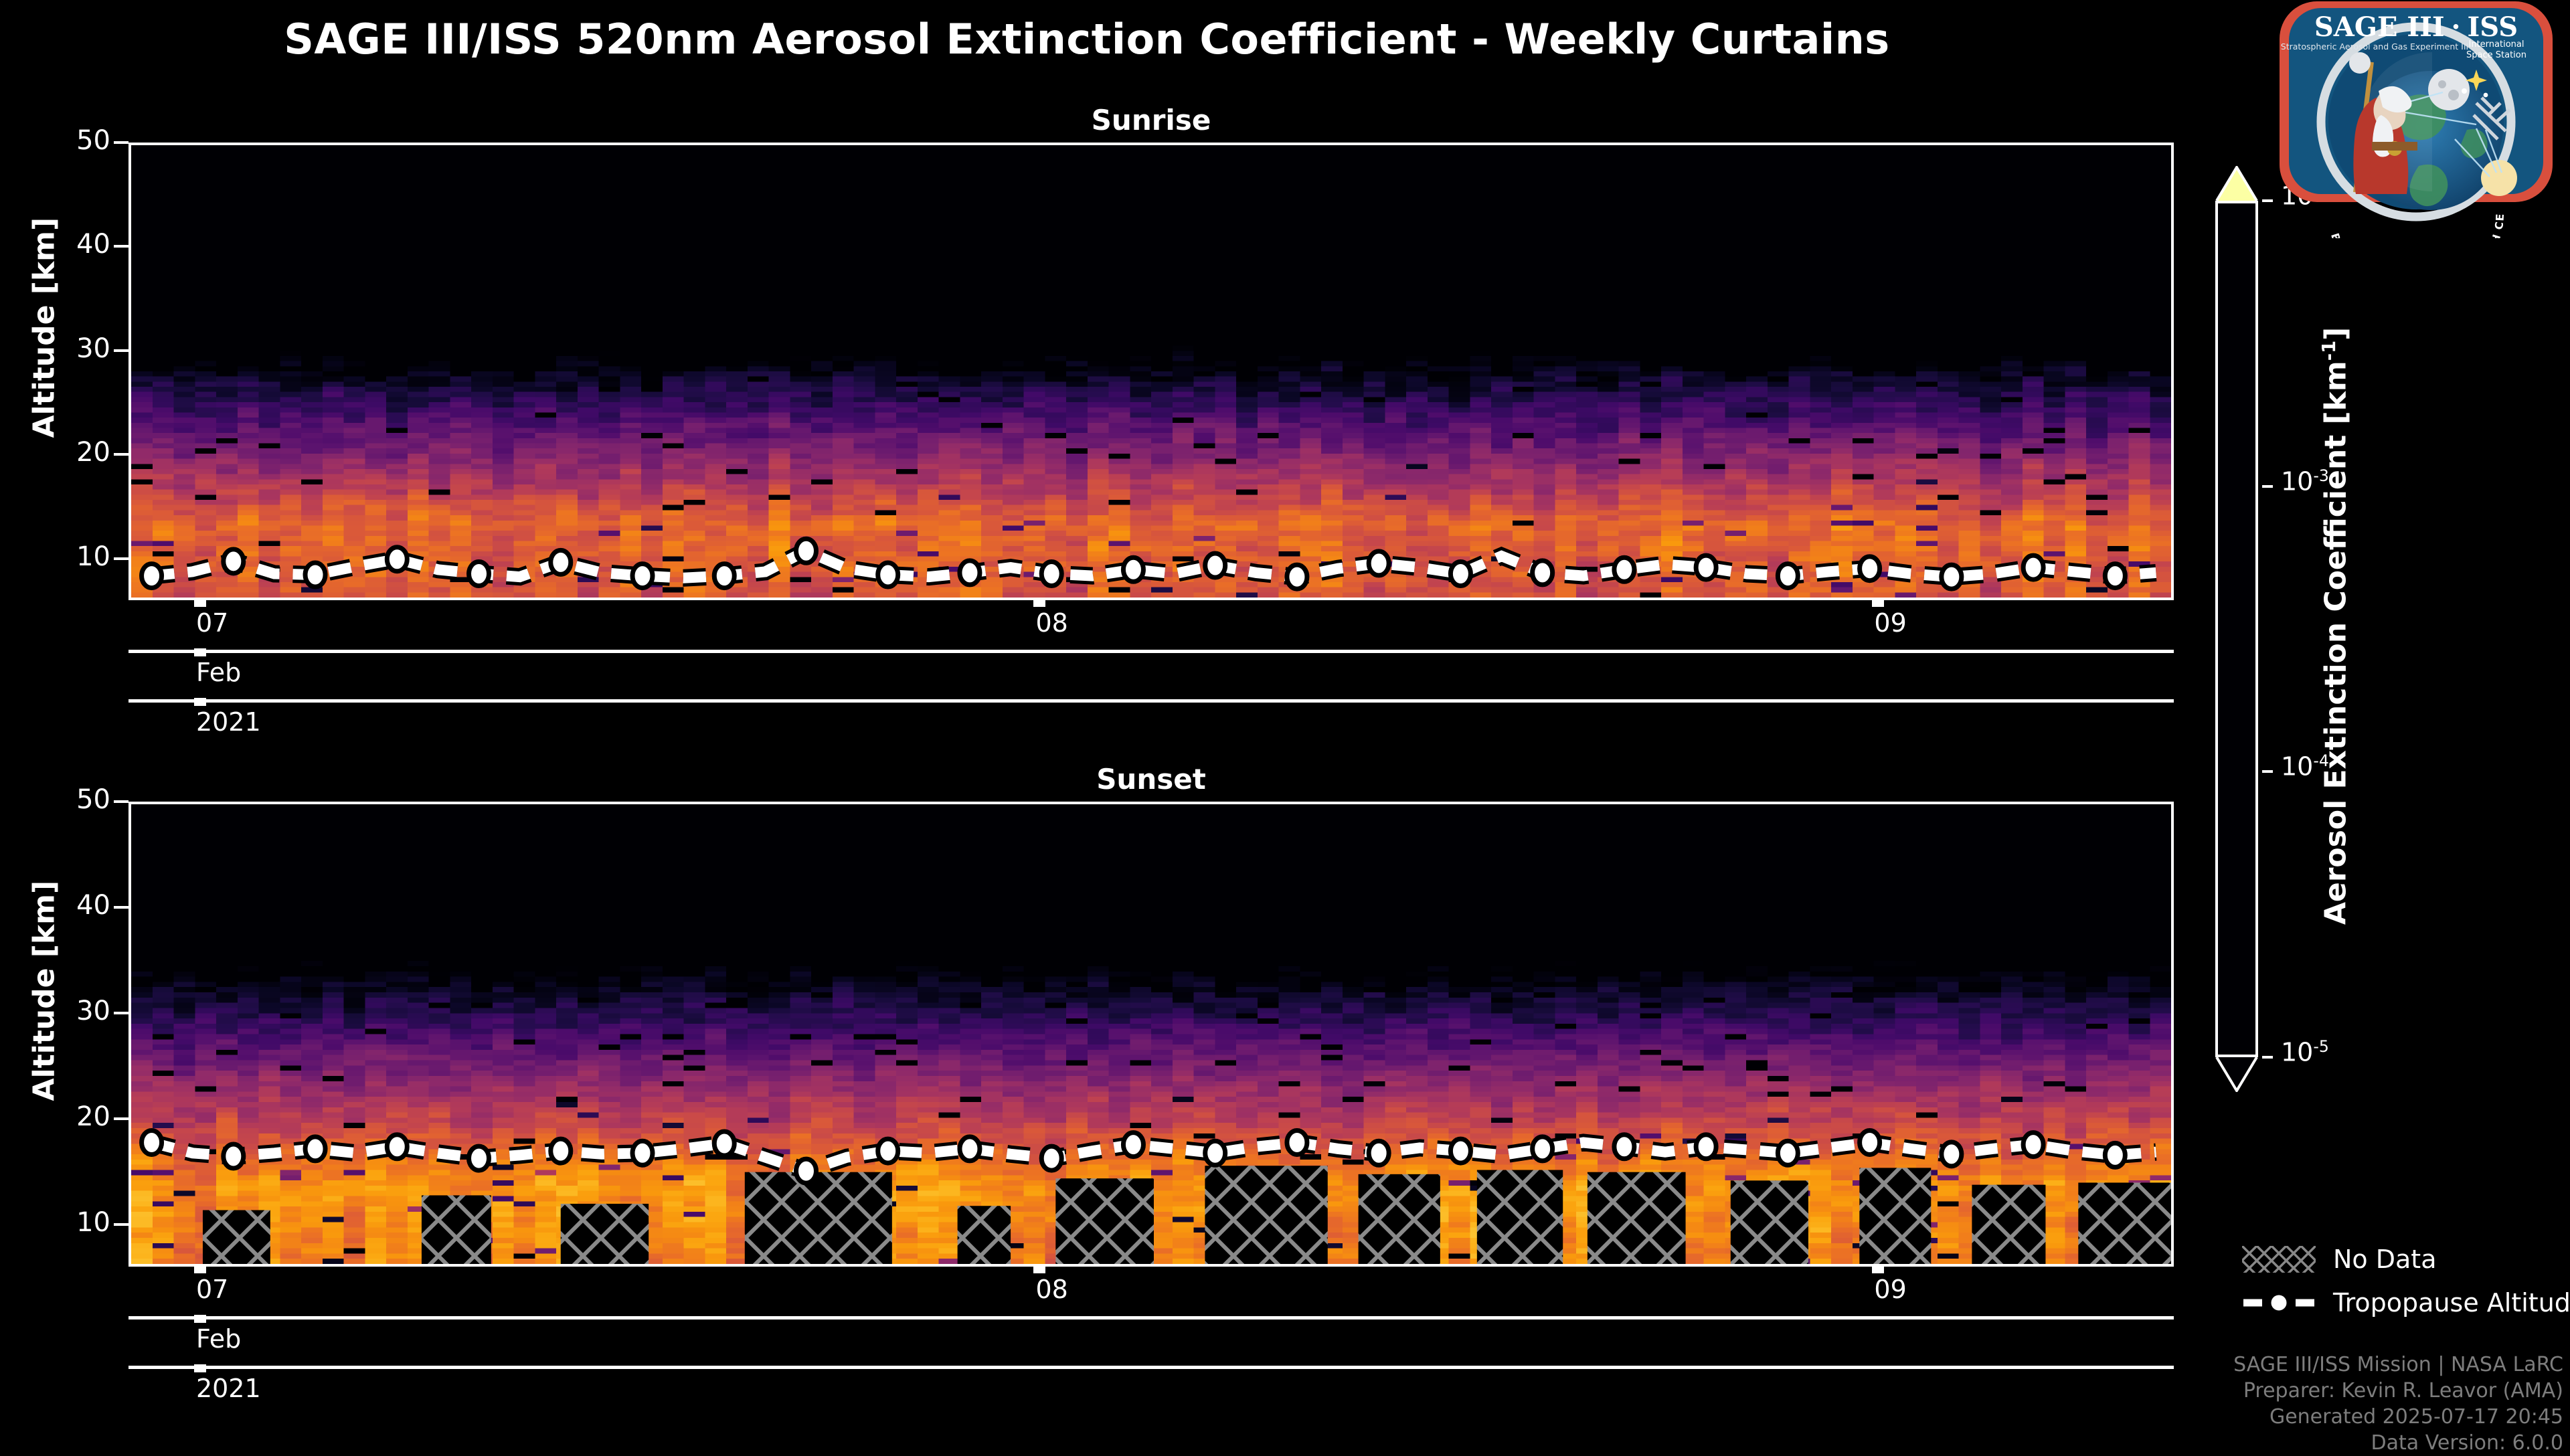 The height and width of the screenshot is (1456, 2570). What do you see at coordinates (93, 1010) in the screenshot?
I see `y-tick-label: 30` at bounding box center [93, 1010].